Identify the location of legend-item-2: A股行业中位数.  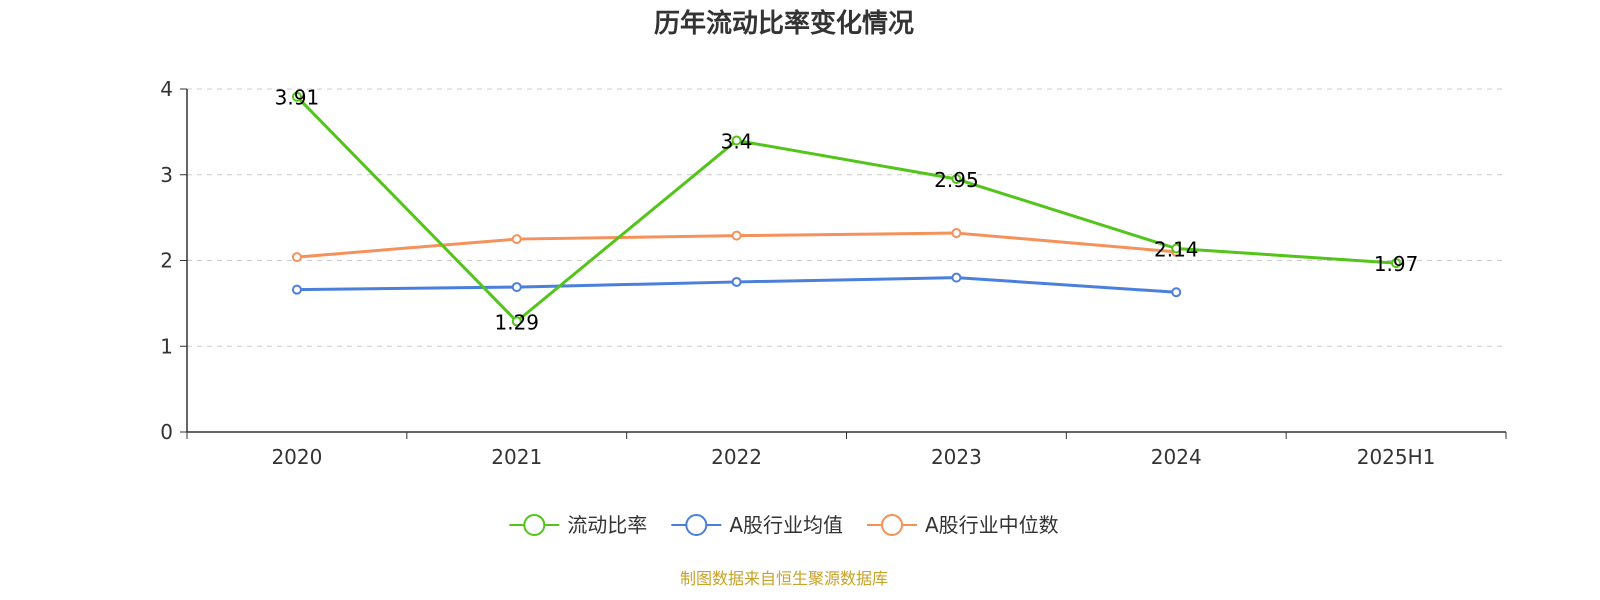
(963, 525).